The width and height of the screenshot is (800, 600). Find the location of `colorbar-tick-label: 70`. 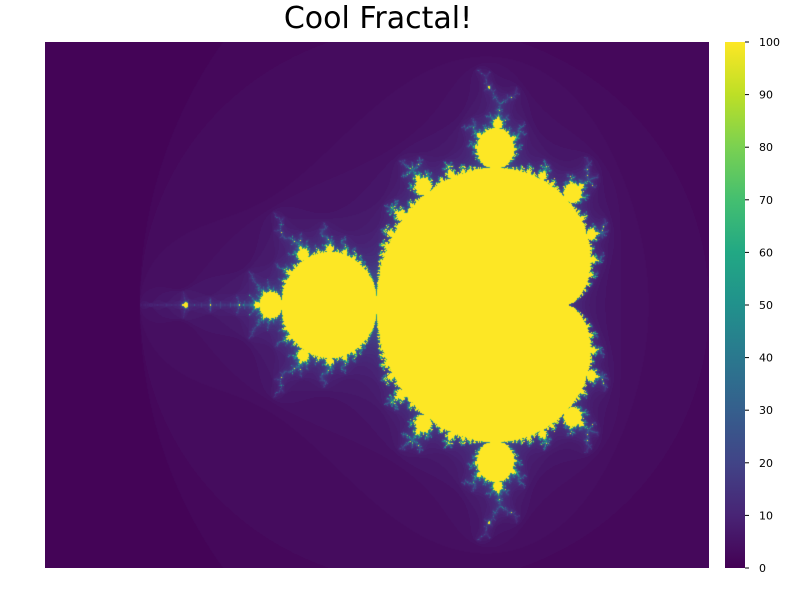

colorbar-tick-label: 70 is located at coordinates (766, 200).